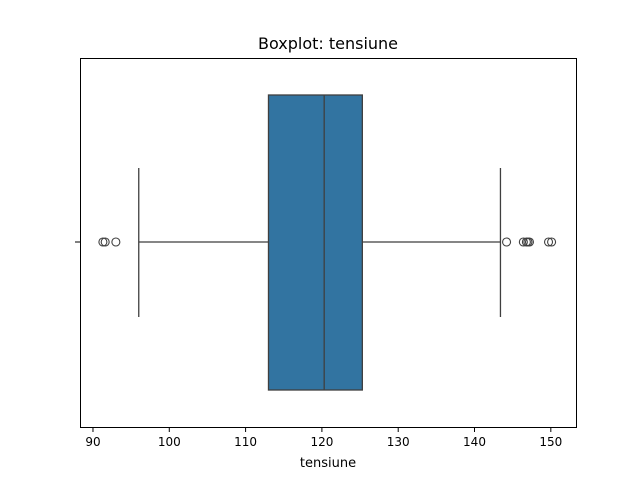  Describe the element at coordinates (328, 43) in the screenshot. I see `chart-title: Boxplot: tensiune` at that location.